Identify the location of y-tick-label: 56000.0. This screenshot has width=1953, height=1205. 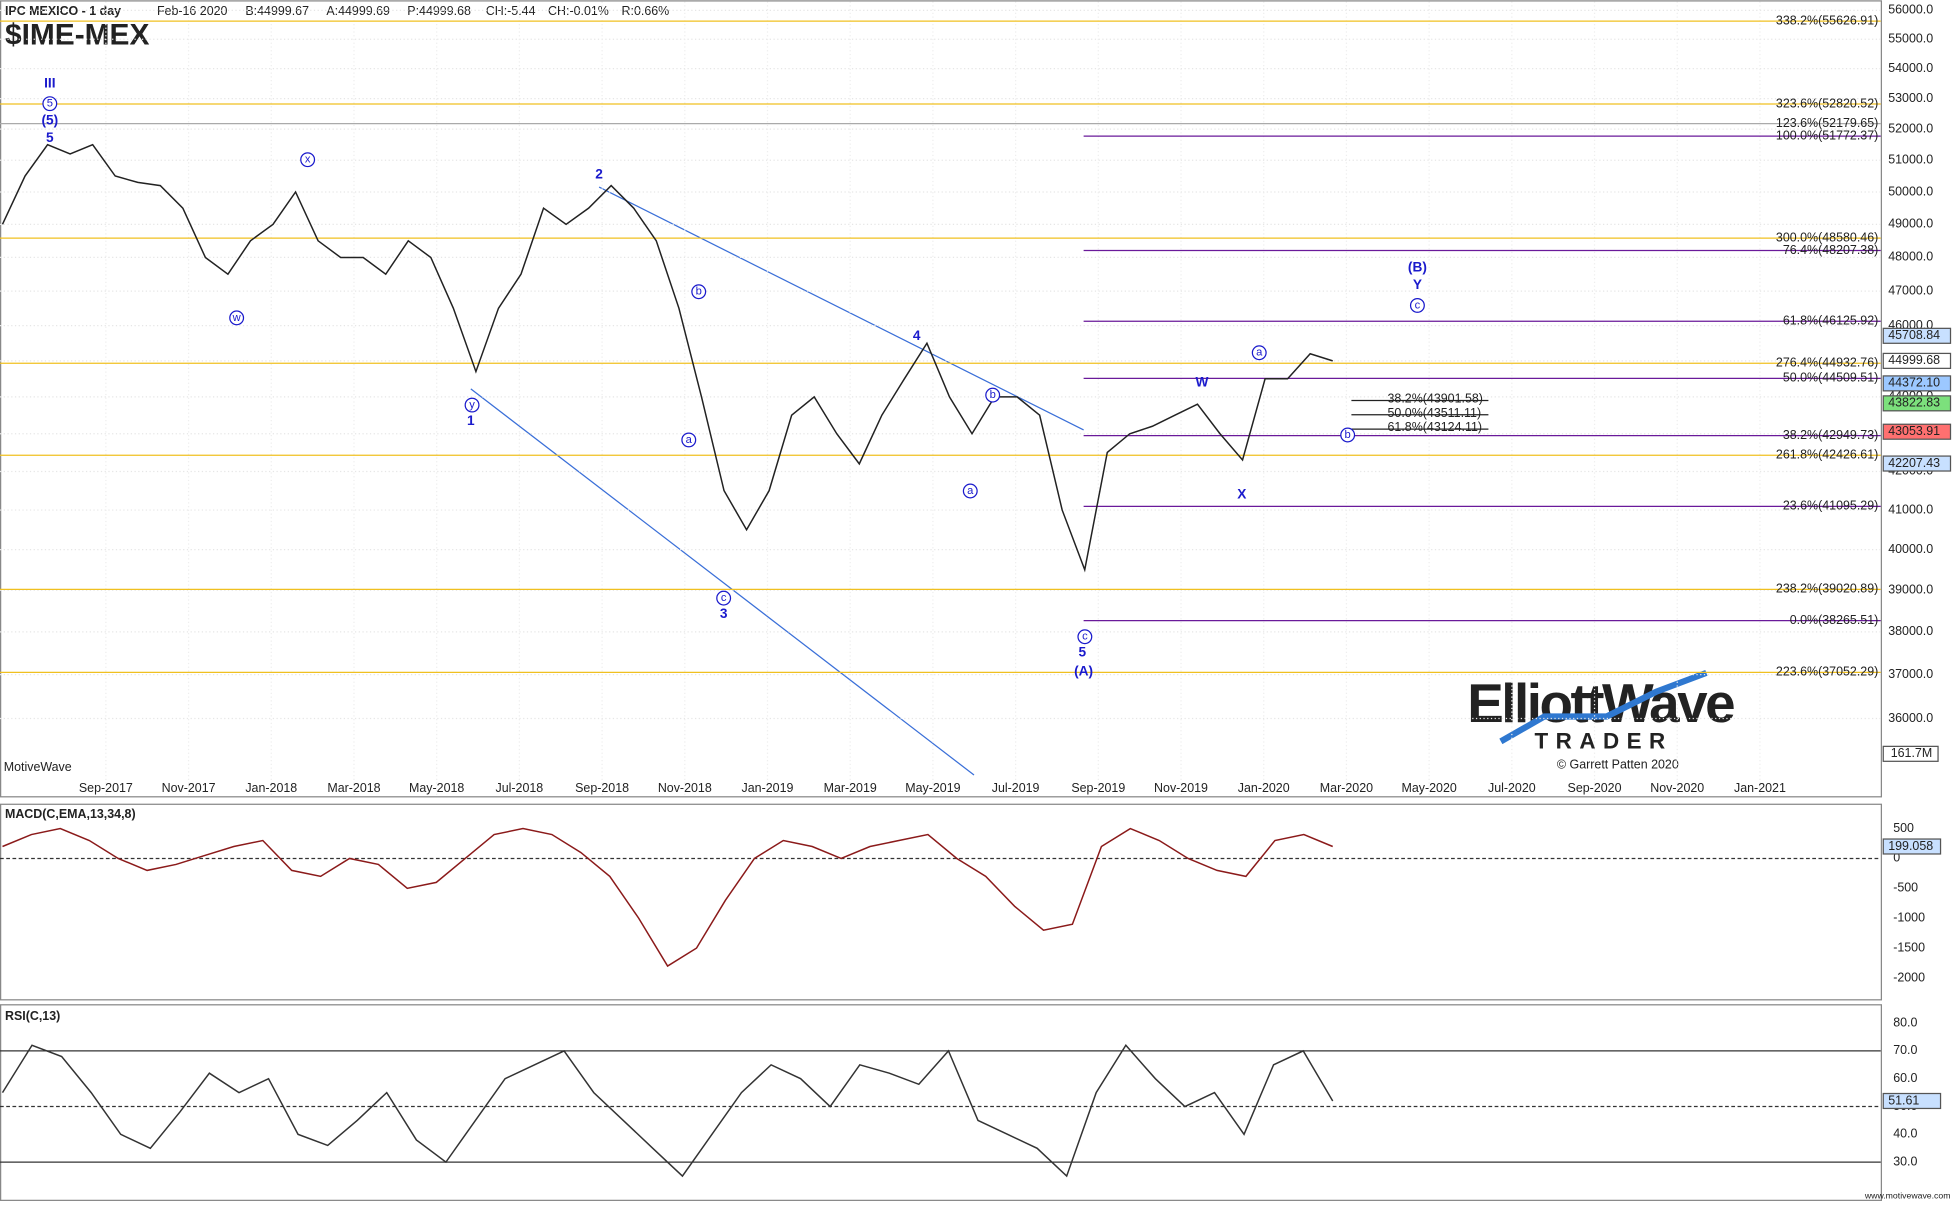
(1910, 10).